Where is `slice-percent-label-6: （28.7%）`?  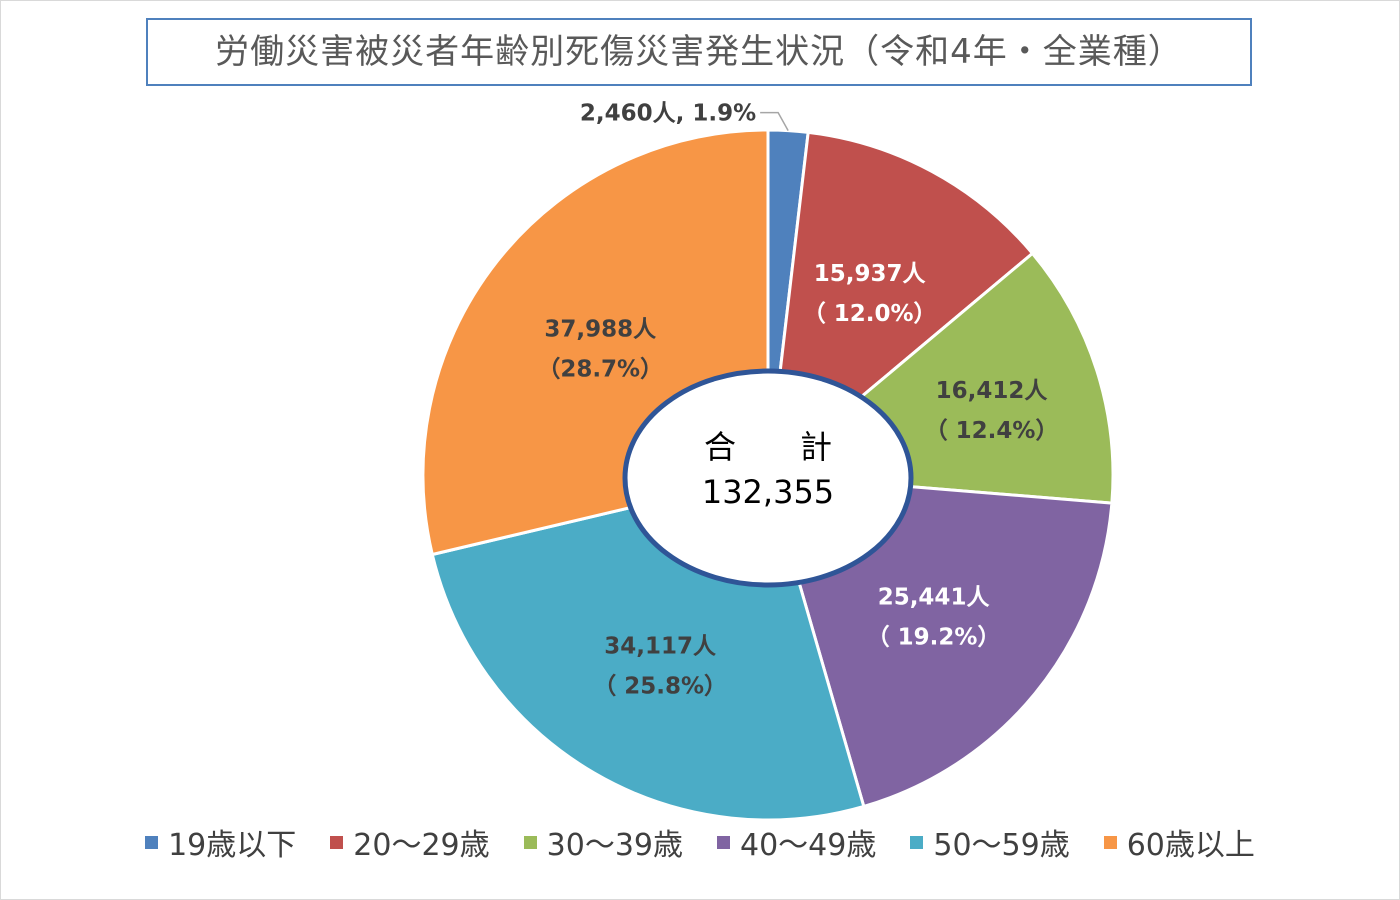 slice-percent-label-6: （28.7%） is located at coordinates (600, 368).